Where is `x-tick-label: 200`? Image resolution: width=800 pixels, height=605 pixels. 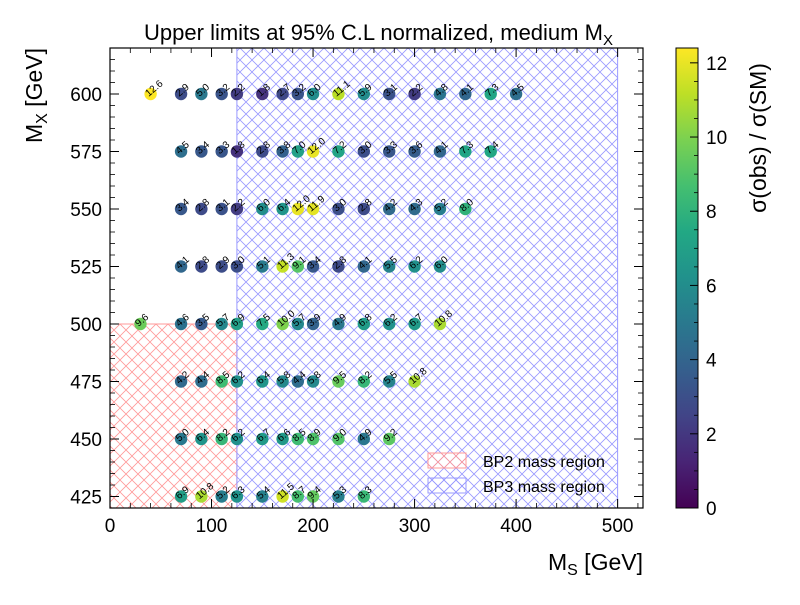 x-tick-label: 200 is located at coordinates (313, 526).